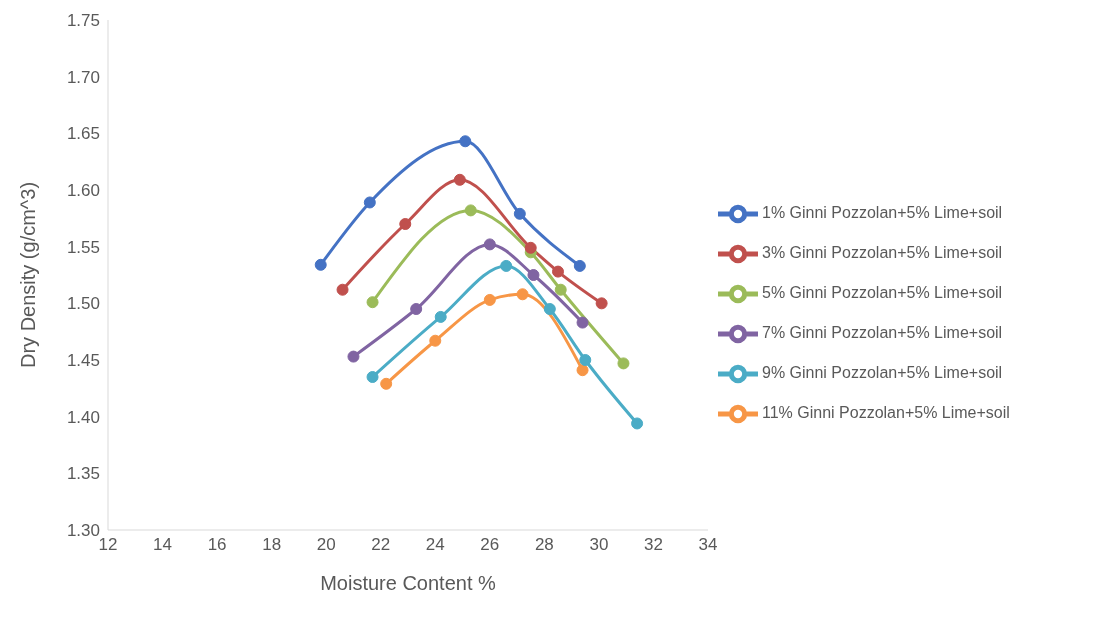  Describe the element at coordinates (326, 545) in the screenshot. I see `x-tick-label: 20` at that location.